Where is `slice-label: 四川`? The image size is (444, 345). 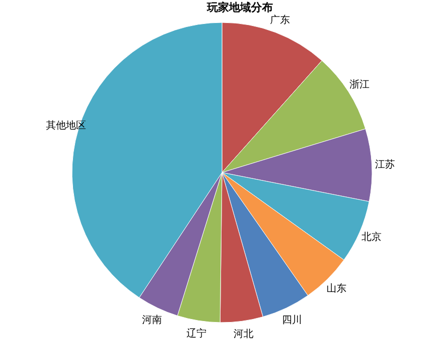
slice-label: 四川 is located at coordinates (292, 320).